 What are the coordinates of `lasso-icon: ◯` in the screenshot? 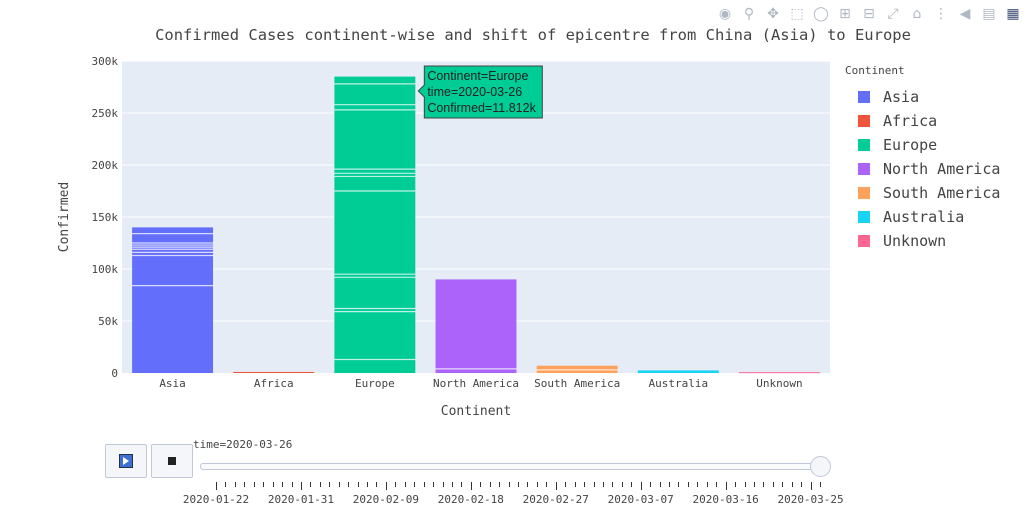 It's located at (821, 14).